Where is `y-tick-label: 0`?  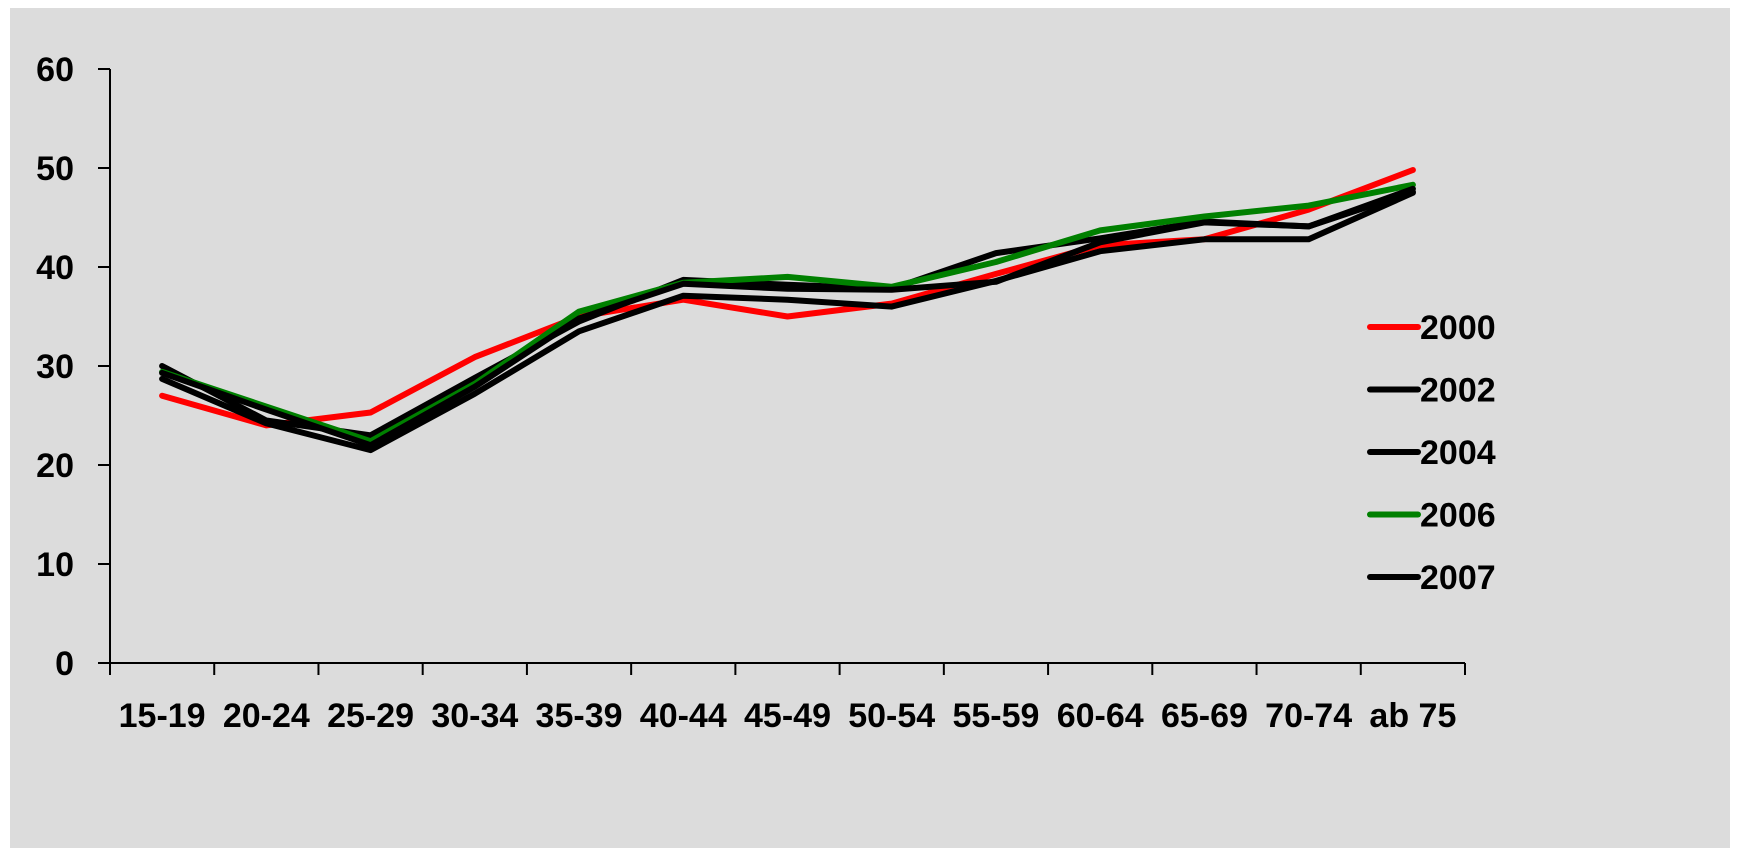 y-tick-label: 0 is located at coordinates (64, 664).